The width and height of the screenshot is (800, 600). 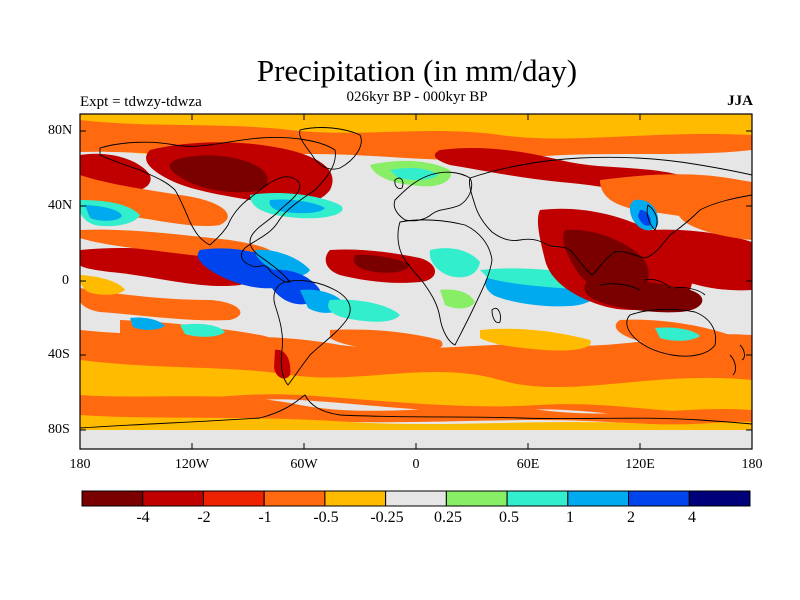 What do you see at coordinates (652, 287) in the screenshot?
I see `coast-indonesia` at bounding box center [652, 287].